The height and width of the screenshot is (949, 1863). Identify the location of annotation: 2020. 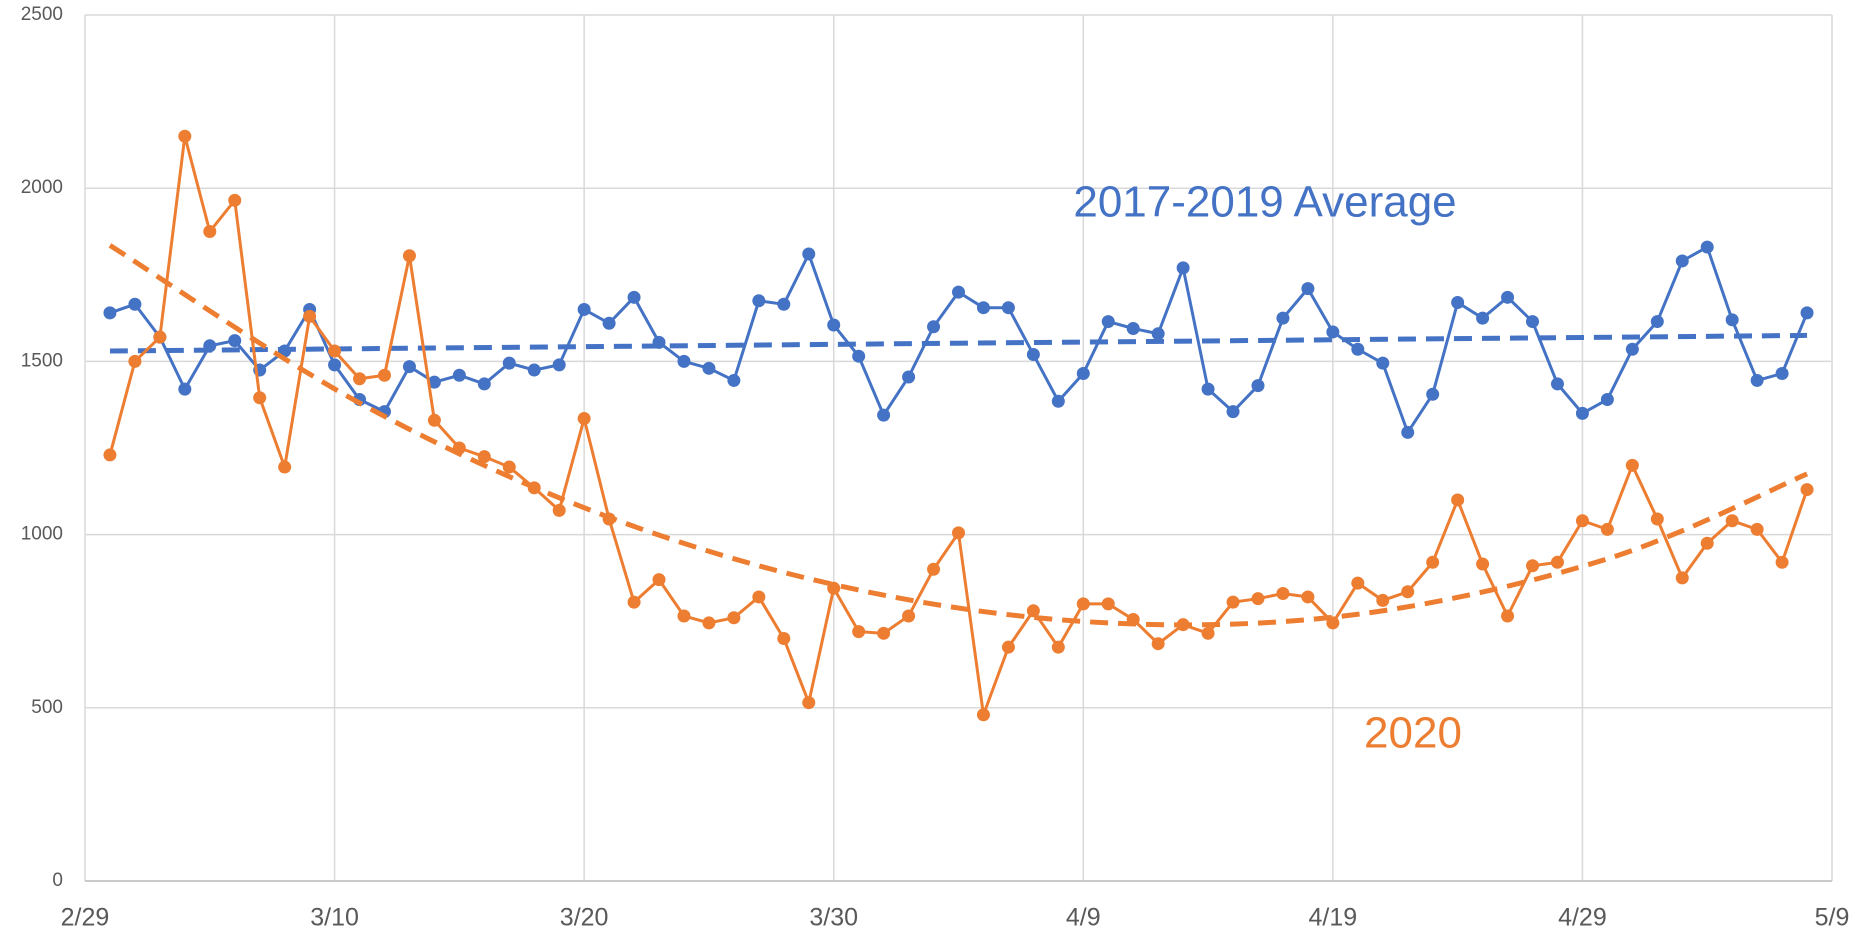
(1413, 733).